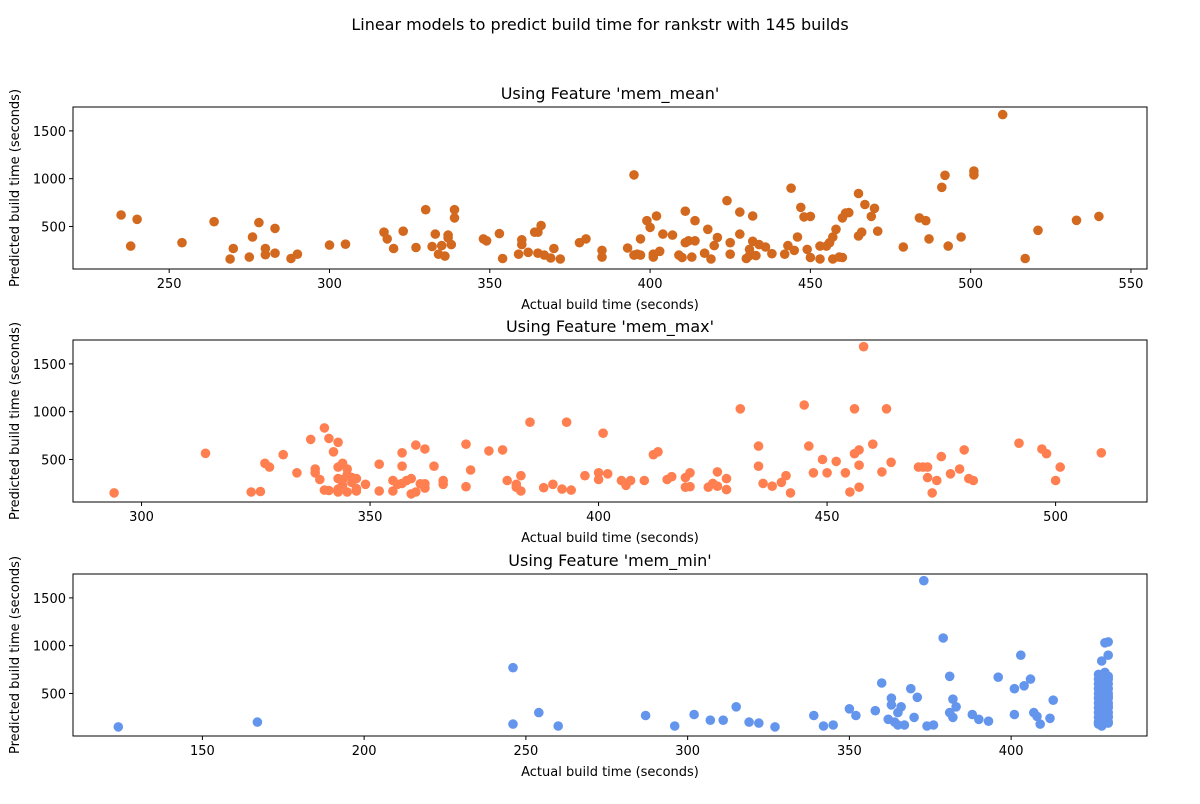  I want to click on x-tick-label: 450, so click(827, 517).